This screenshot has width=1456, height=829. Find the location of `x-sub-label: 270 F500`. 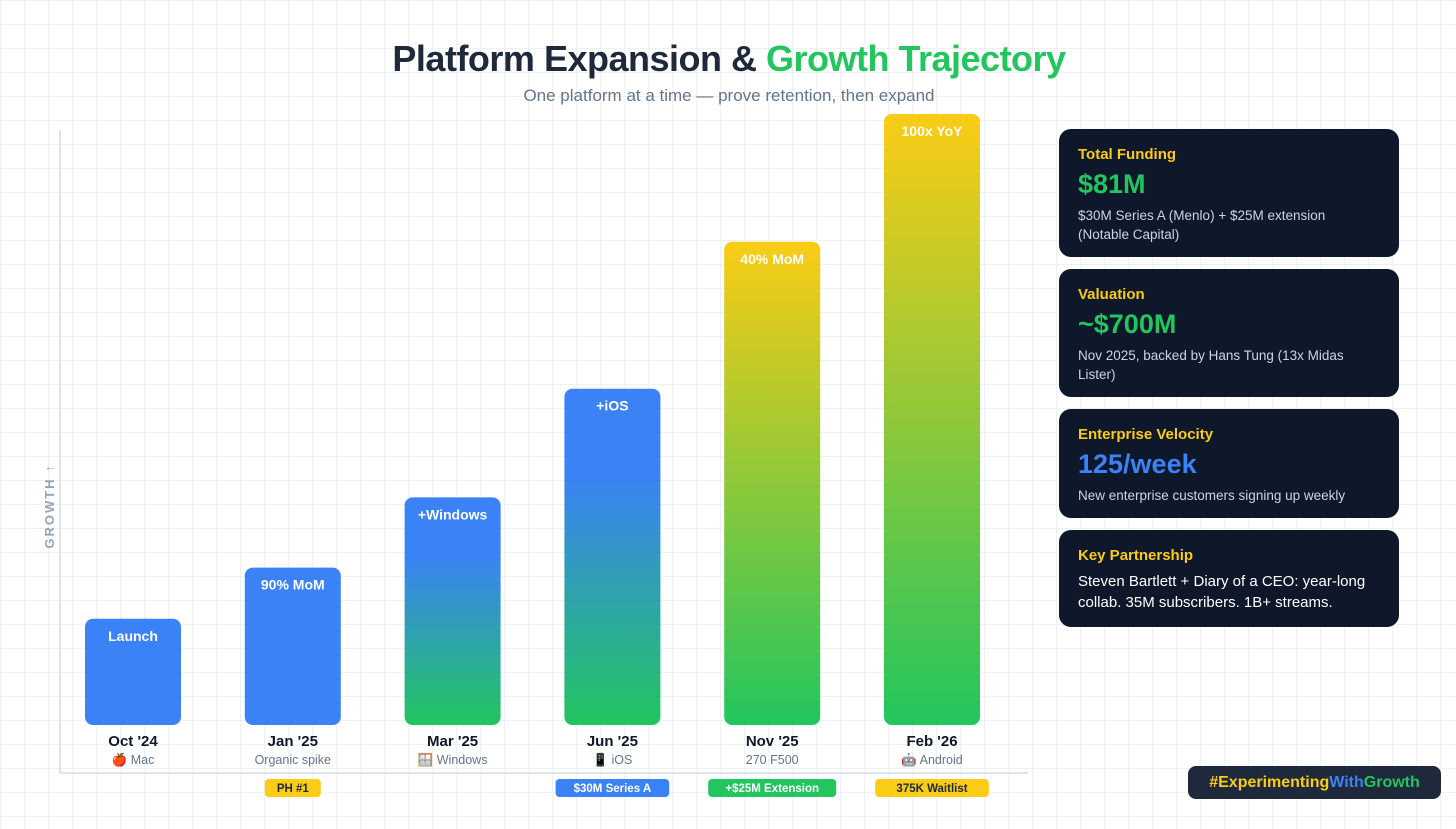

x-sub-label: 270 F500 is located at coordinates (772, 760).